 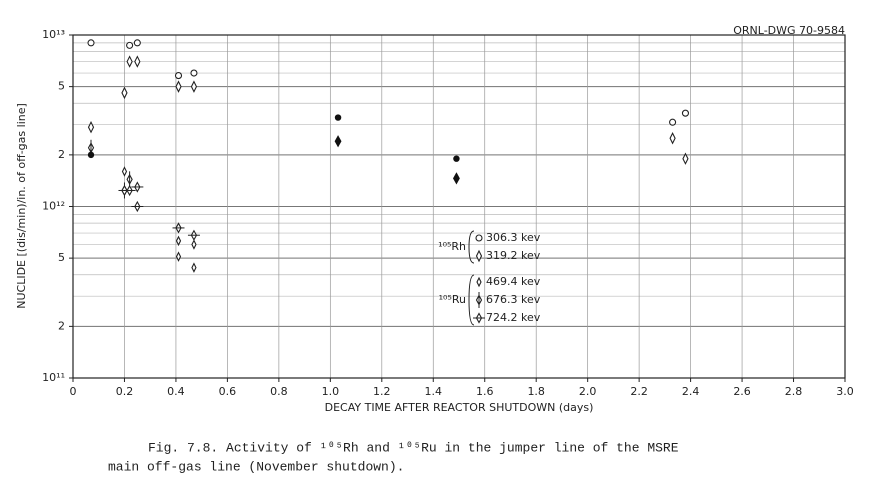 What do you see at coordinates (485, 391) in the screenshot?
I see `x-tick-label: 1.6` at bounding box center [485, 391].